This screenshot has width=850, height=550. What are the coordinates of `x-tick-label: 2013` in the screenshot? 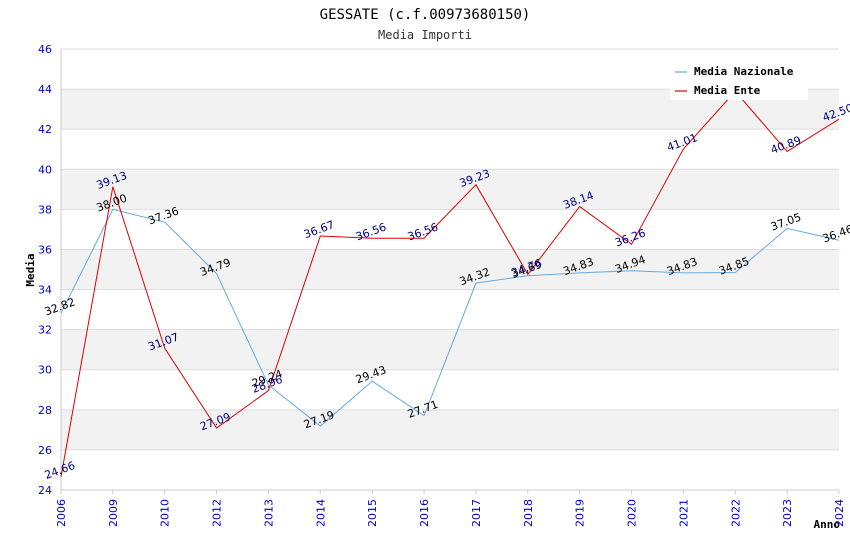 It's located at (268, 513).